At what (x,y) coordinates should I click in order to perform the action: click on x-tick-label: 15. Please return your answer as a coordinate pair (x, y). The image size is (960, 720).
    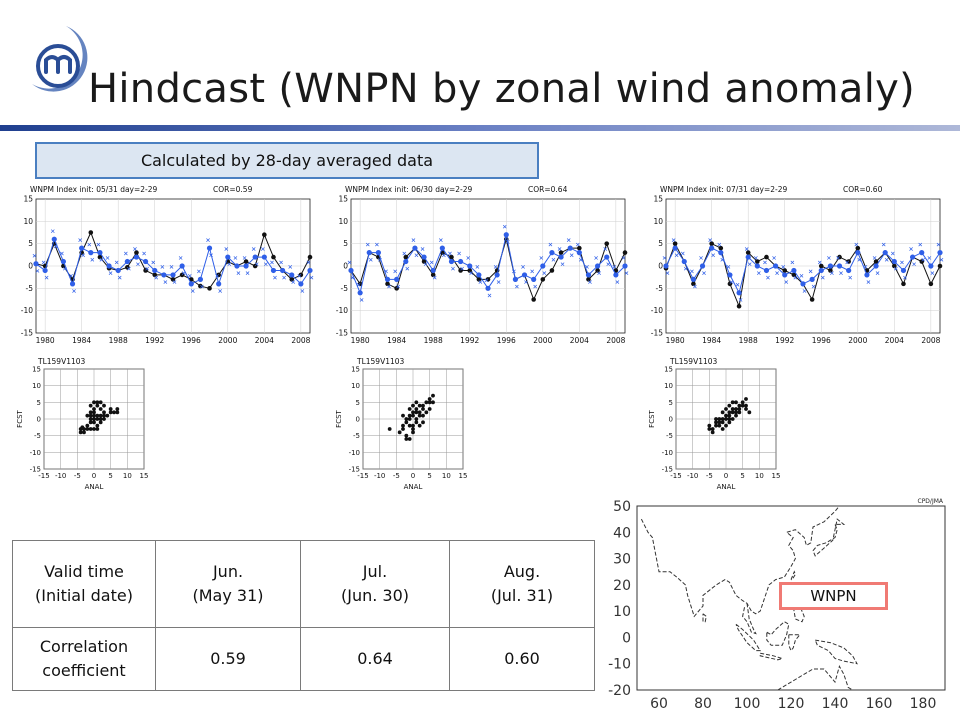
    Looking at the image, I should click on (776, 476).